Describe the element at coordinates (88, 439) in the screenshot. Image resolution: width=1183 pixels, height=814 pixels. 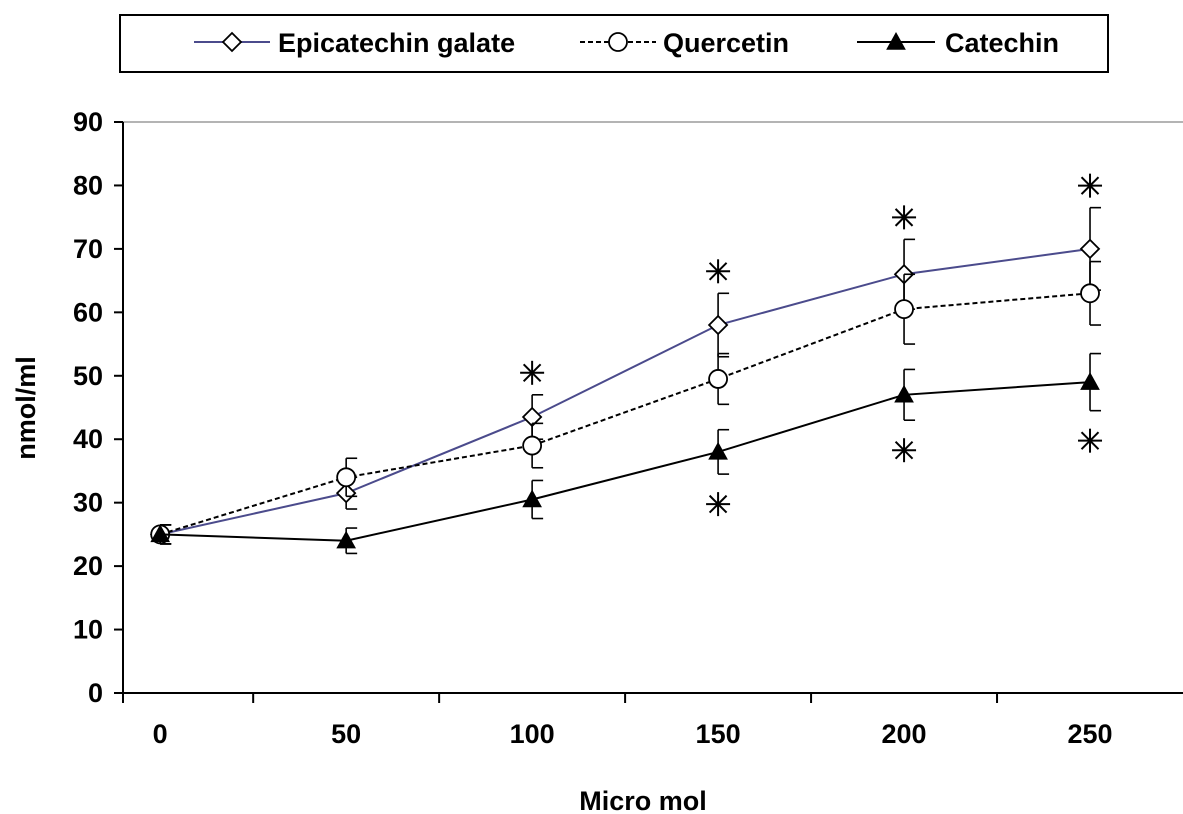
I see `y-tick-label: 40` at that location.